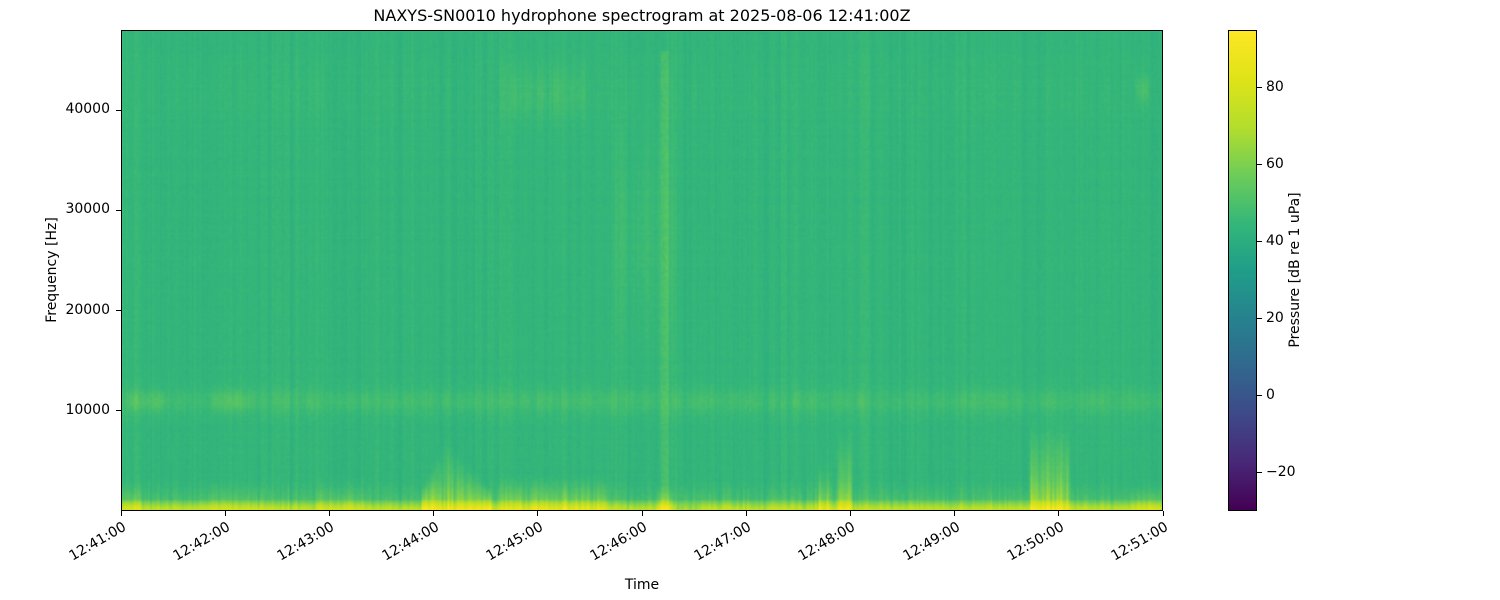 The height and width of the screenshot is (600, 1500). What do you see at coordinates (642, 585) in the screenshot?
I see `x-axis-label: Time` at bounding box center [642, 585].